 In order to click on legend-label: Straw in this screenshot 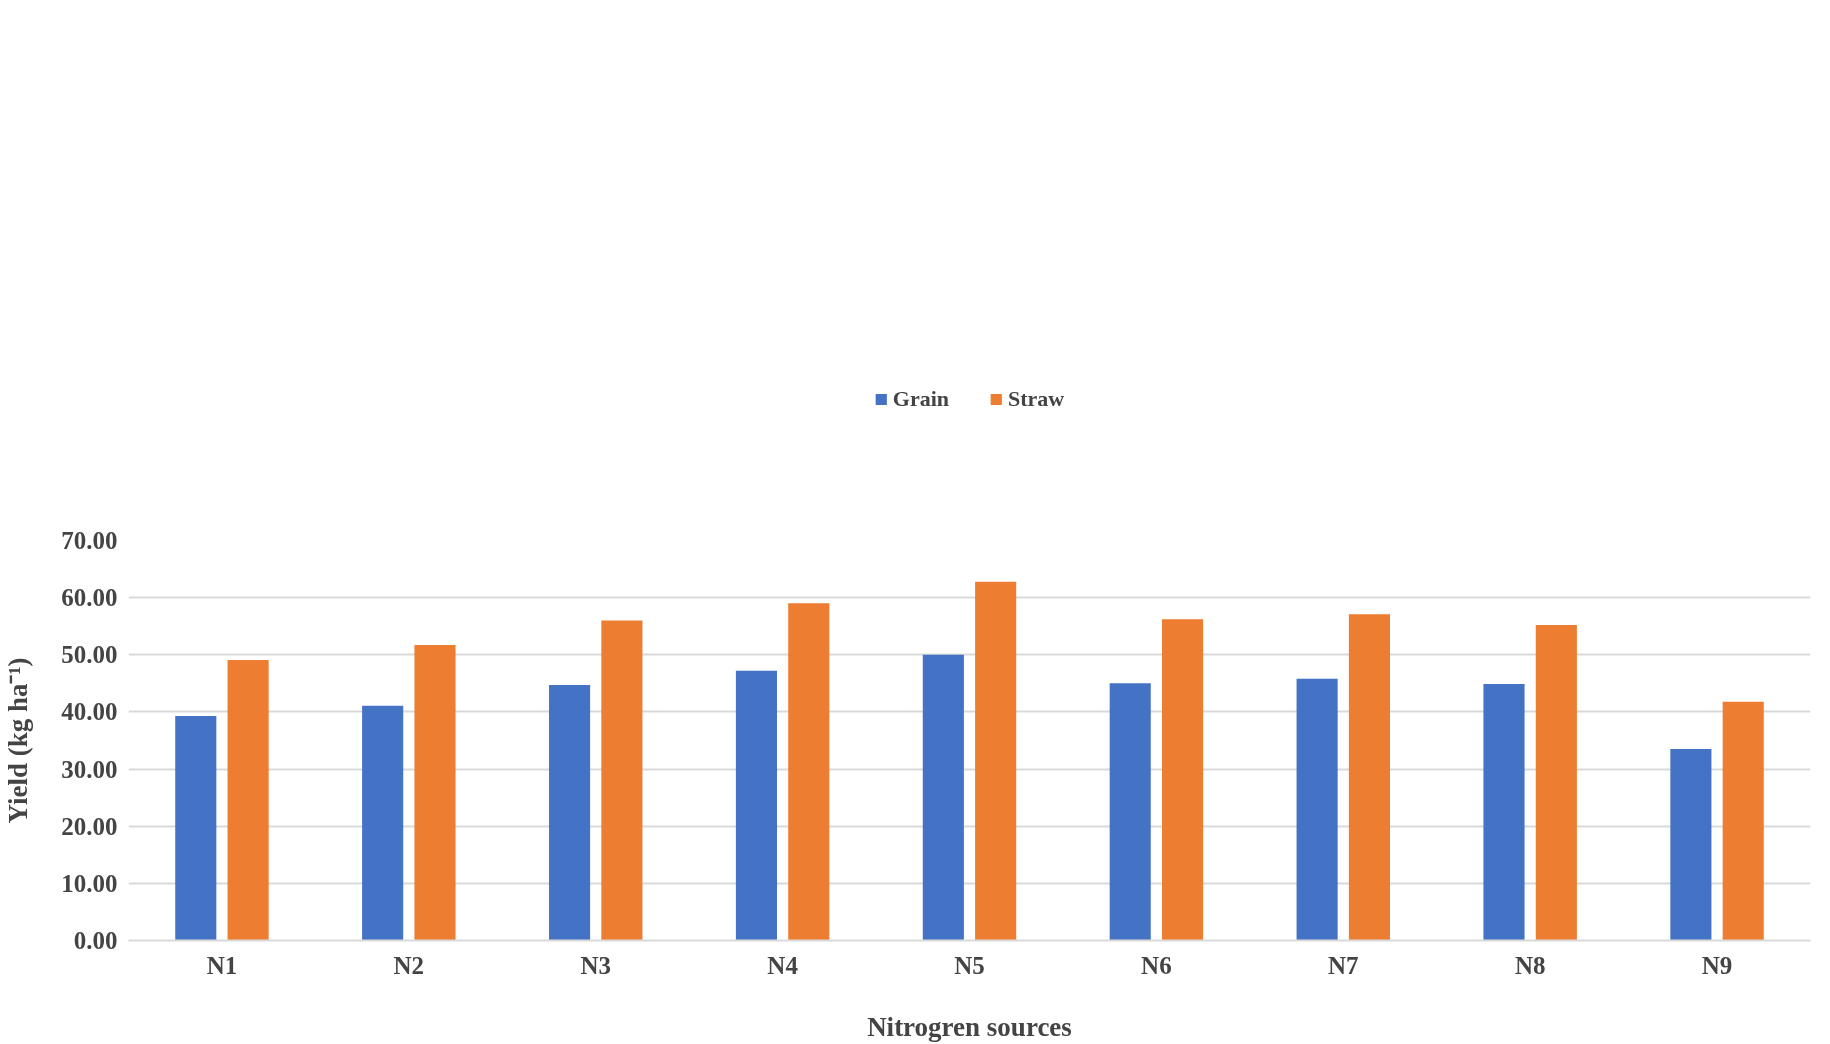, I will do `click(1036, 398)`.